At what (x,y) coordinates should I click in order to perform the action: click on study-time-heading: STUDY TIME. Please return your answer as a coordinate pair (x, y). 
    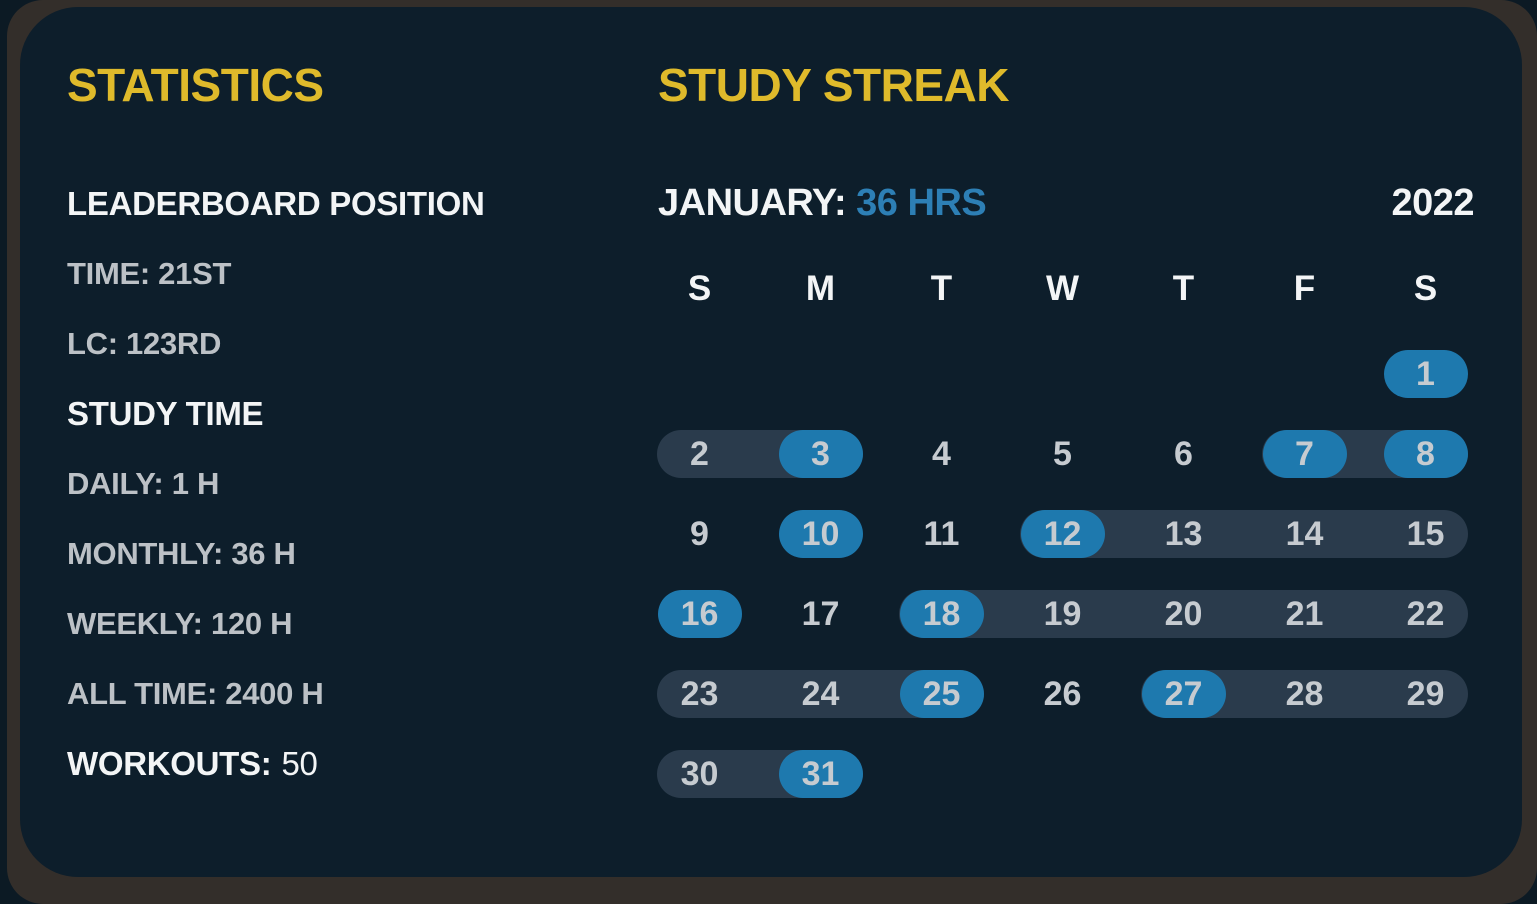
    Looking at the image, I should click on (165, 413).